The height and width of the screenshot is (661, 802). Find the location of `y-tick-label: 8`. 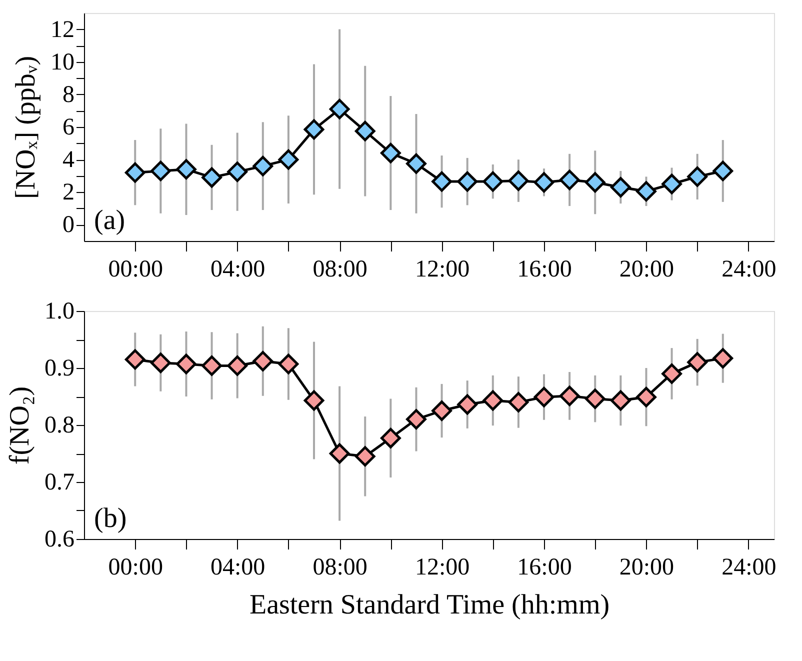

y-tick-label: 8 is located at coordinates (68, 95).